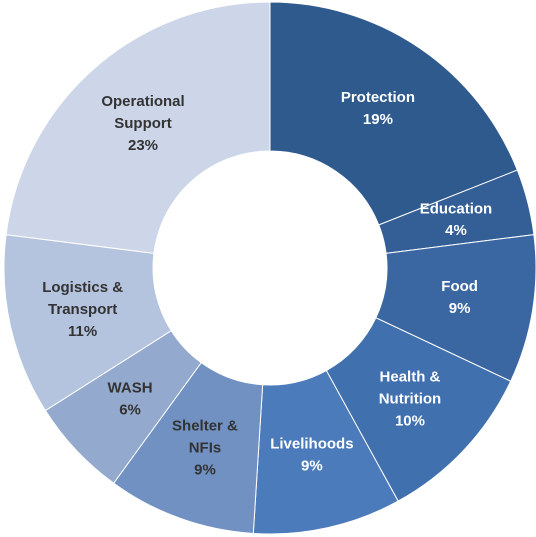  I want to click on label-line: Operational, so click(142, 101).